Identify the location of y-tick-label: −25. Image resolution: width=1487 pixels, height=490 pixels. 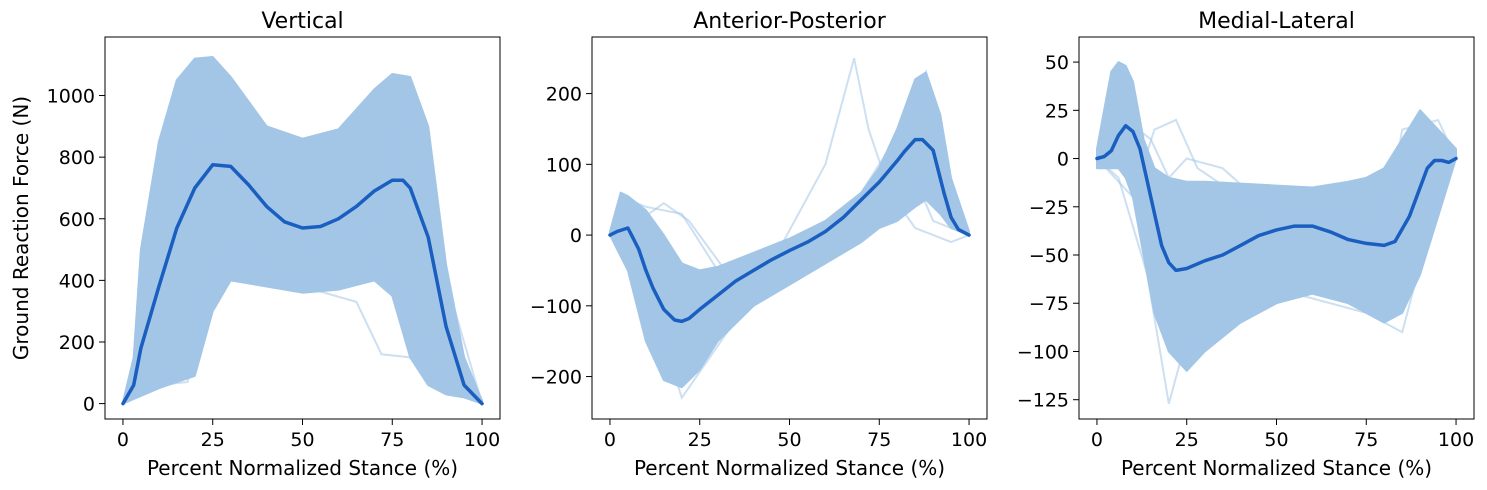
(1049, 208).